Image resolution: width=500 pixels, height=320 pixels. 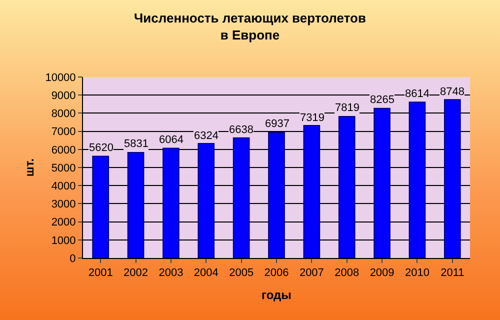 What do you see at coordinates (136, 144) in the screenshot?
I see `data-label: 5831` at bounding box center [136, 144].